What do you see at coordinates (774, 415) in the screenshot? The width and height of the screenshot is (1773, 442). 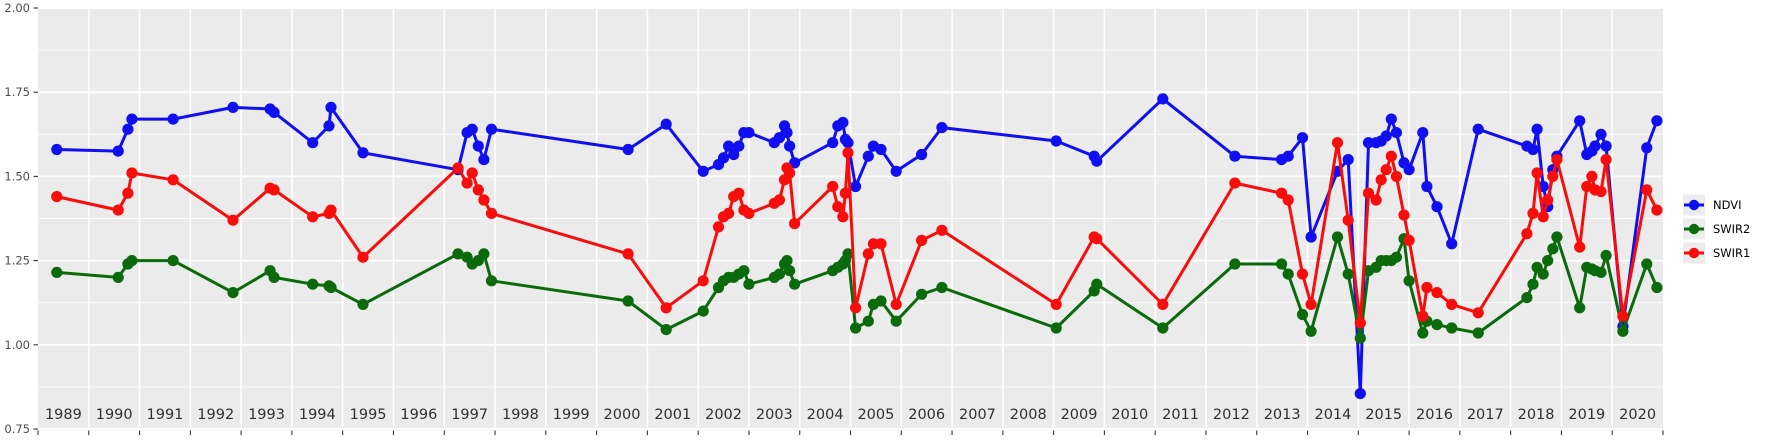 I see `x-tick-label: 2003` at bounding box center [774, 415].